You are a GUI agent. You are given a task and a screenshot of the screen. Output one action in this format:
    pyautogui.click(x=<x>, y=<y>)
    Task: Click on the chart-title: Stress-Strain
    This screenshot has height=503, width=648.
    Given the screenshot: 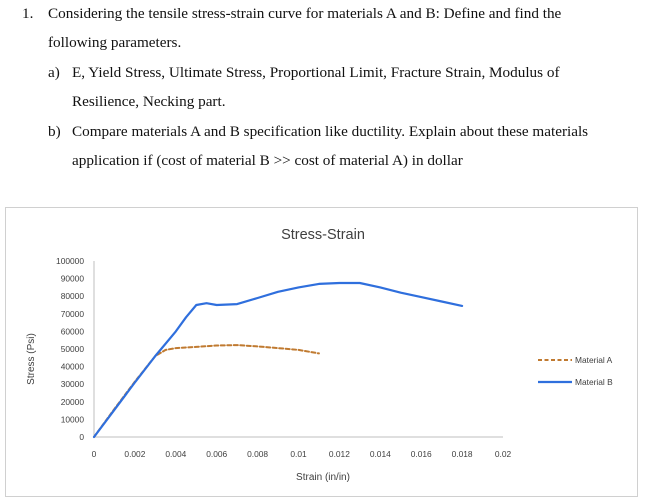 What is the action you would take?
    pyautogui.click(x=323, y=235)
    